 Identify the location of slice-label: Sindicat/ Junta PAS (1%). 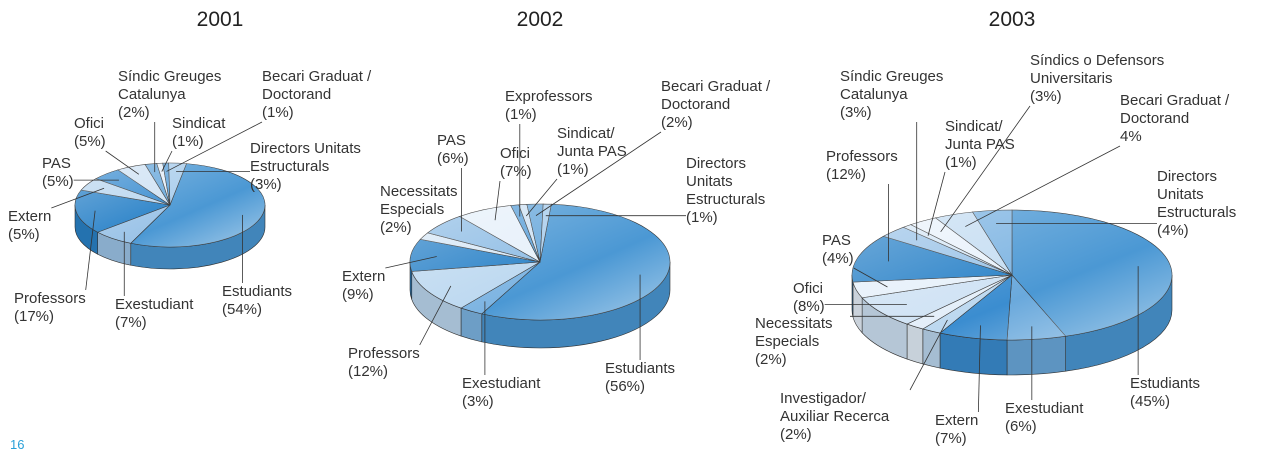
(594, 152).